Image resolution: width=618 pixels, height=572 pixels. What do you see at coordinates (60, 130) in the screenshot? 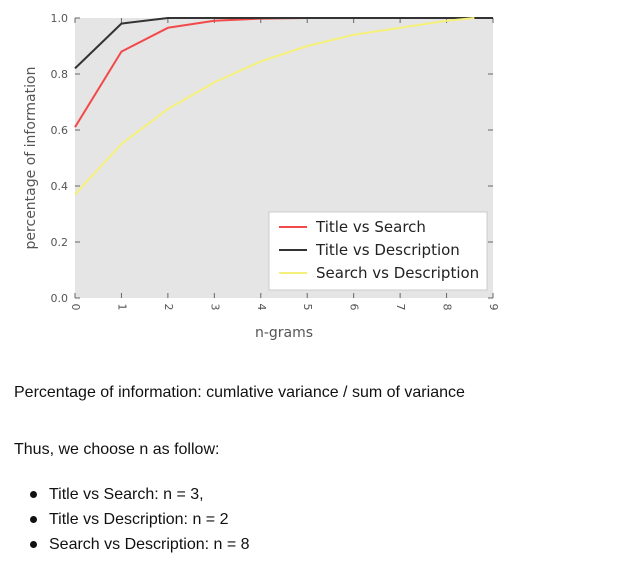
I see `y-tick-label: 0.6` at bounding box center [60, 130].